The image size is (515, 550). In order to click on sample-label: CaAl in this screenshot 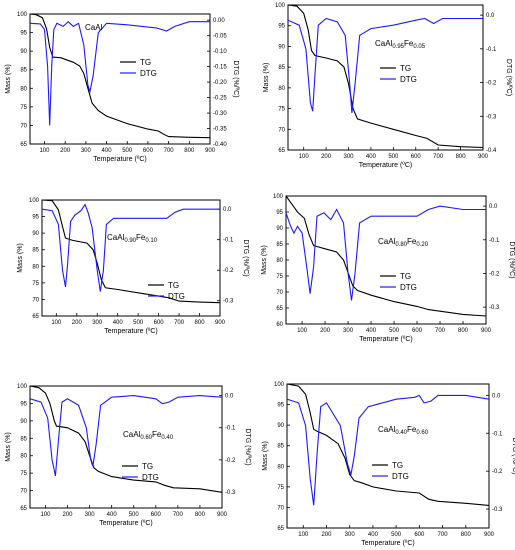, I will do `click(94, 27)`.